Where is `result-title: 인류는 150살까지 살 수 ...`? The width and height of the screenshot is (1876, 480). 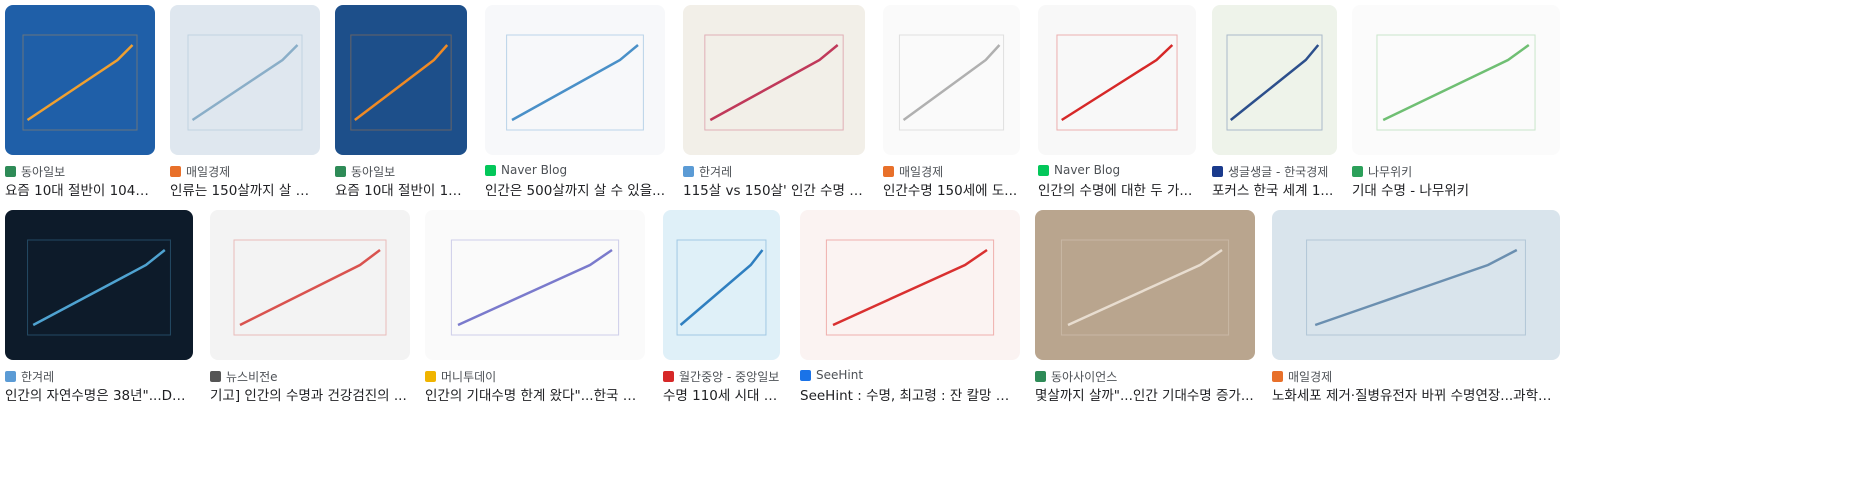
result-title: 인류는 150살까지 살 수 ... is located at coordinates (245, 191).